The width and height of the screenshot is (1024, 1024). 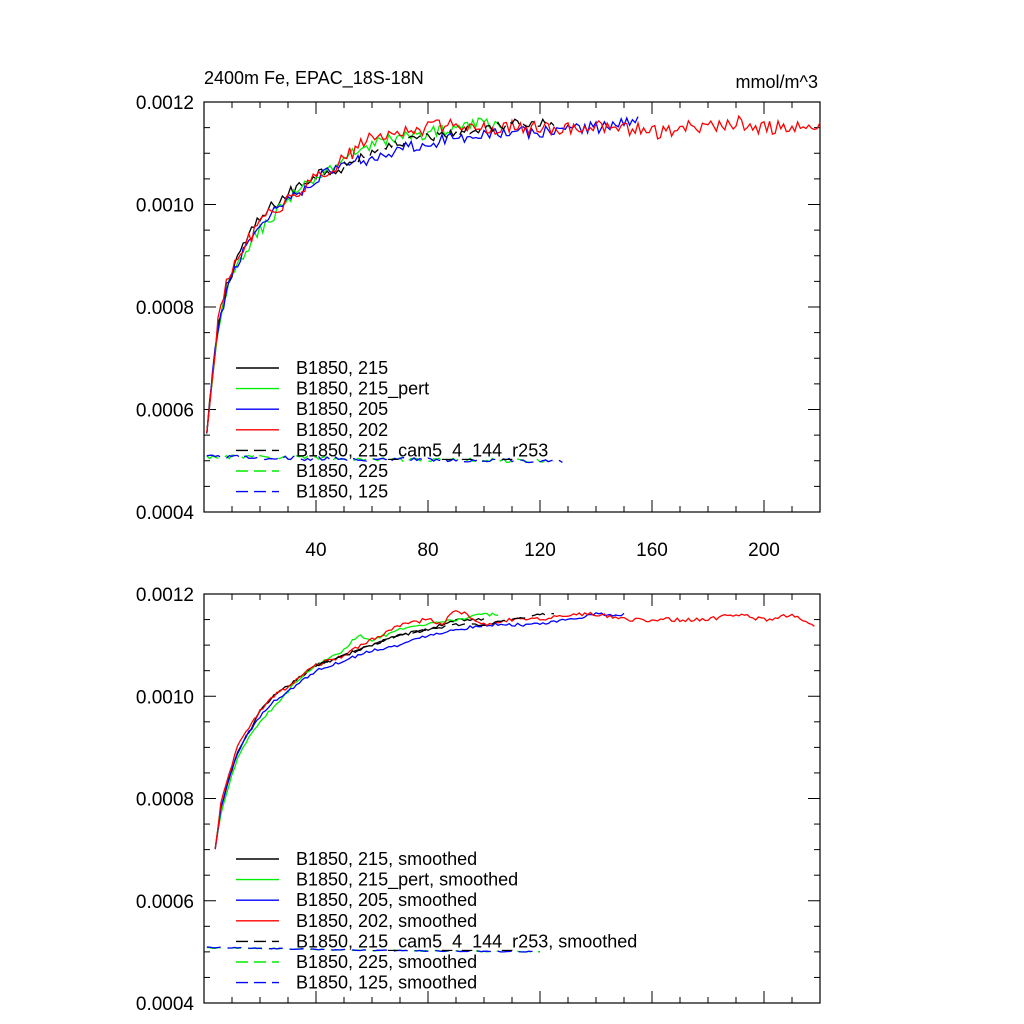 I want to click on legend-label: B1850, 205, so click(x=342, y=409).